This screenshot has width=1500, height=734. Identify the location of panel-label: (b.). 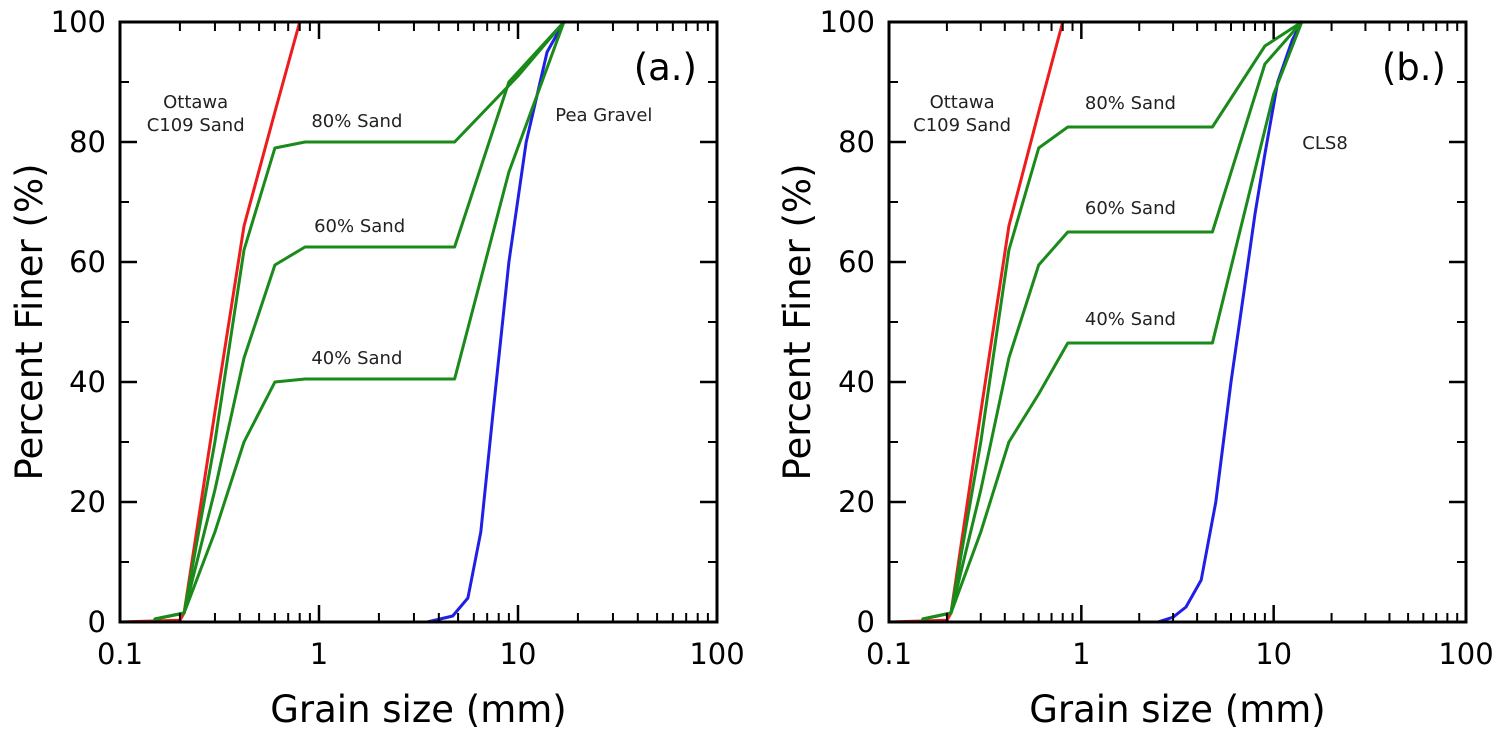
(1414, 67).